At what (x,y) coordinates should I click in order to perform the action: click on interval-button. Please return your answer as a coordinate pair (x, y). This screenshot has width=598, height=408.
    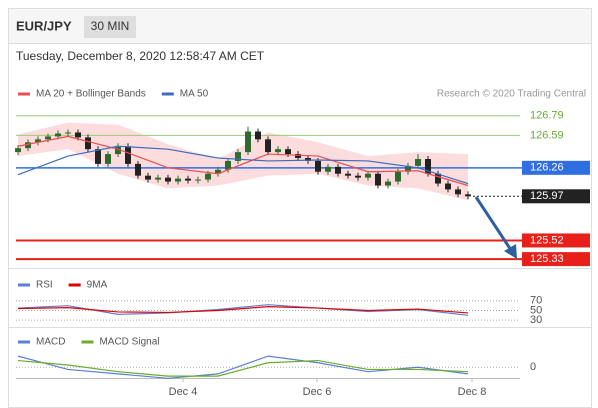
    Looking at the image, I should click on (110, 27).